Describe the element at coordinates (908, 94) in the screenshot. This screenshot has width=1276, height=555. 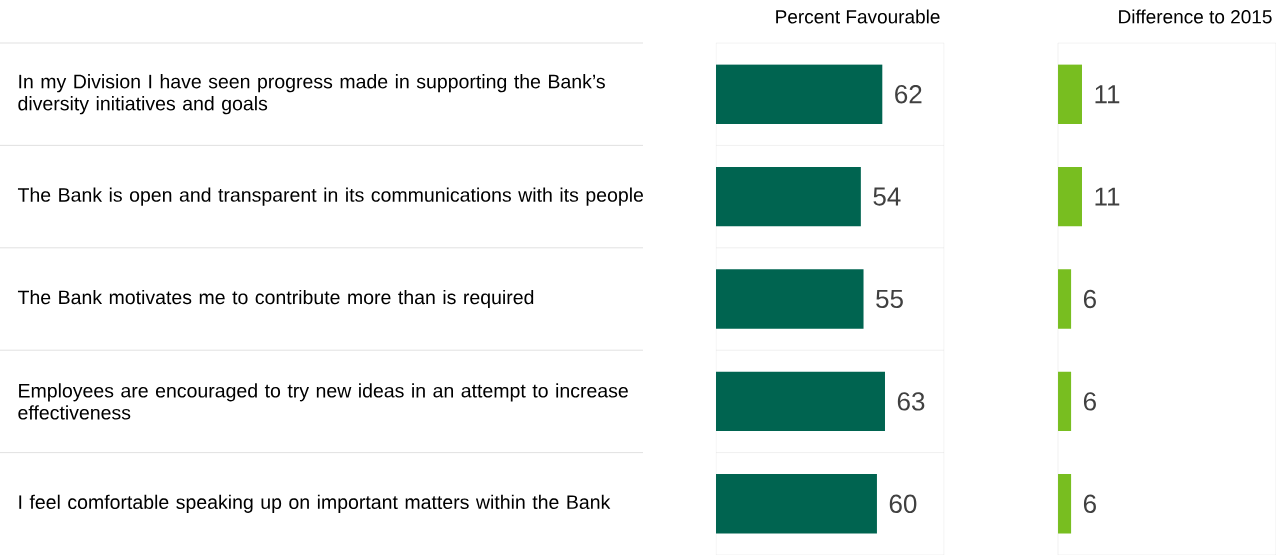
I see `data-label: 62` at that location.